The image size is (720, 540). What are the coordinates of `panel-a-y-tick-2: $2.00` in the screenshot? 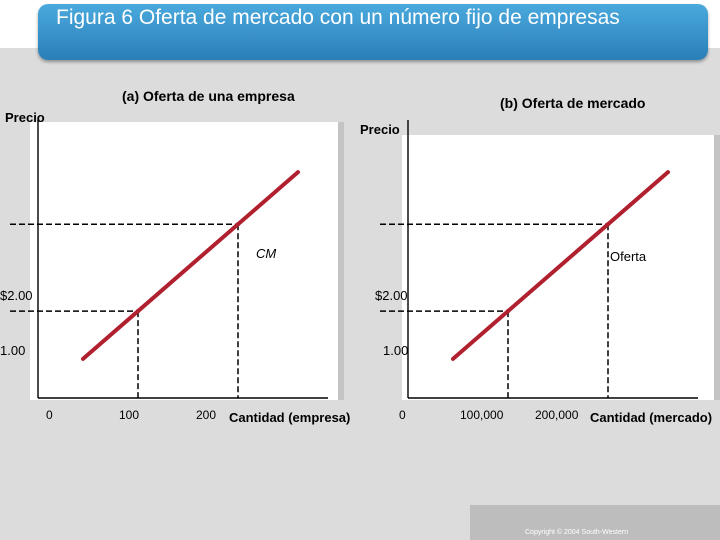 It's located at (16, 295).